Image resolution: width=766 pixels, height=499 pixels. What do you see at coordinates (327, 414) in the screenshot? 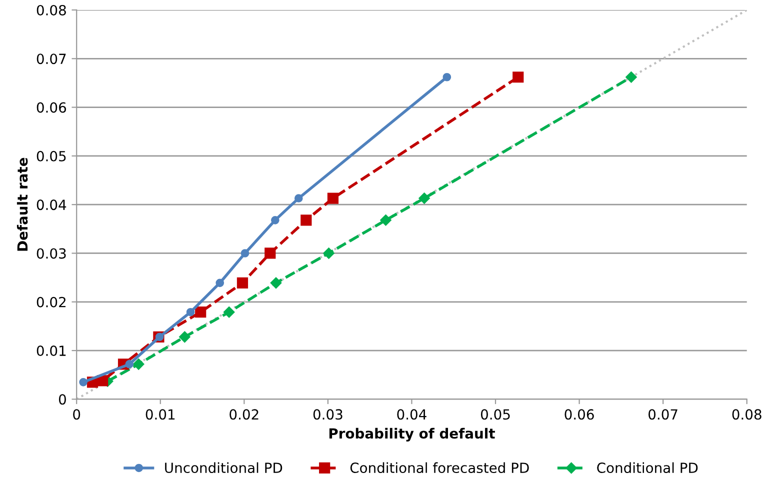
I see `x-tick-label: 0.03` at bounding box center [327, 414].